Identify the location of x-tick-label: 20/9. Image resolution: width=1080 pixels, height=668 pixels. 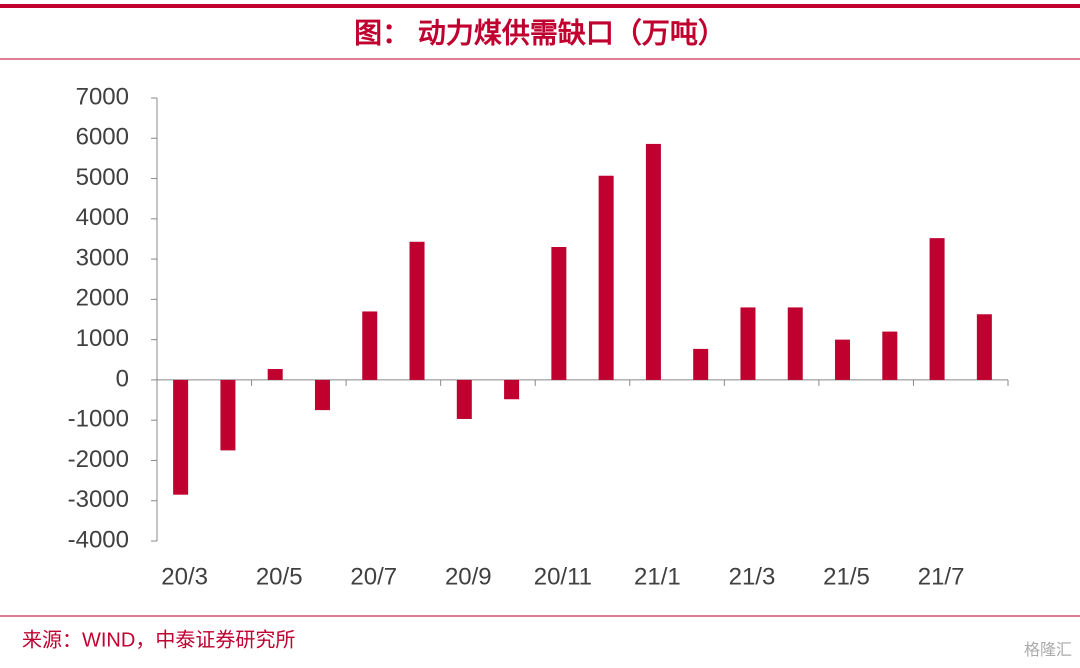
(468, 576).